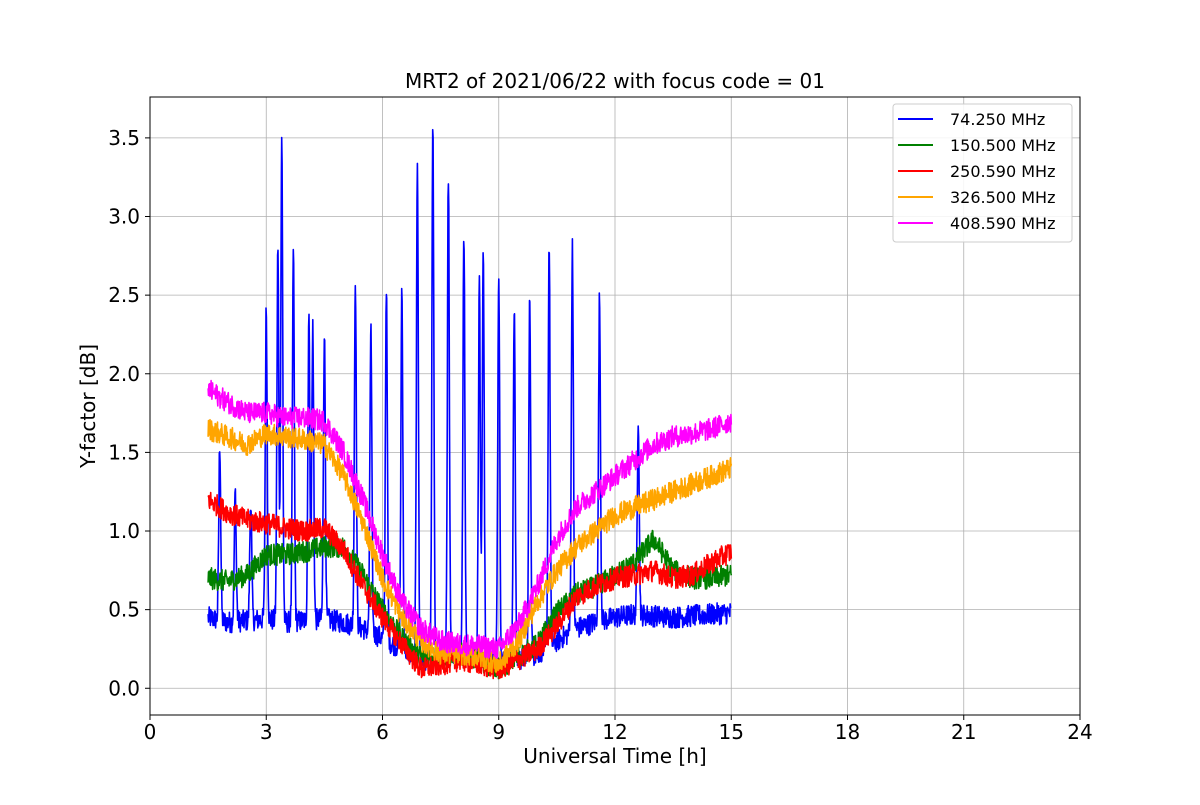  I want to click on x-tick-label: 21, so click(963, 732).